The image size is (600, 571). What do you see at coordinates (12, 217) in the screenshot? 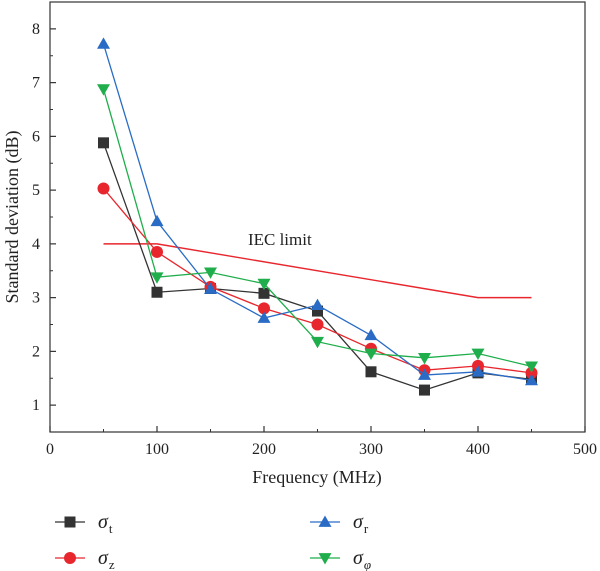
I see `y-axis-title: Standard deviation (dB)` at bounding box center [12, 217].